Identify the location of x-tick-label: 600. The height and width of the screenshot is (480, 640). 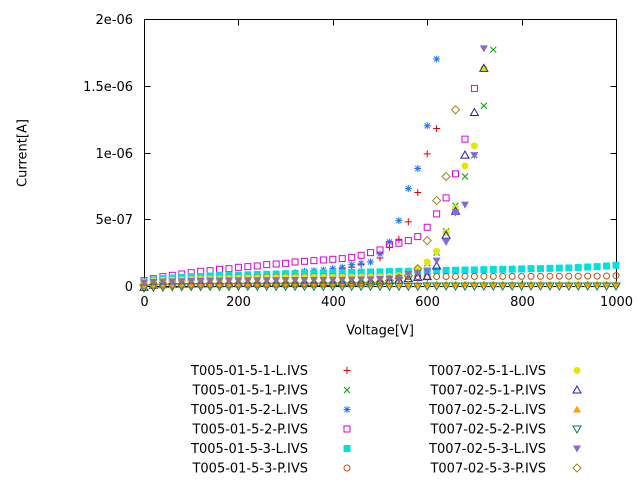
(427, 302).